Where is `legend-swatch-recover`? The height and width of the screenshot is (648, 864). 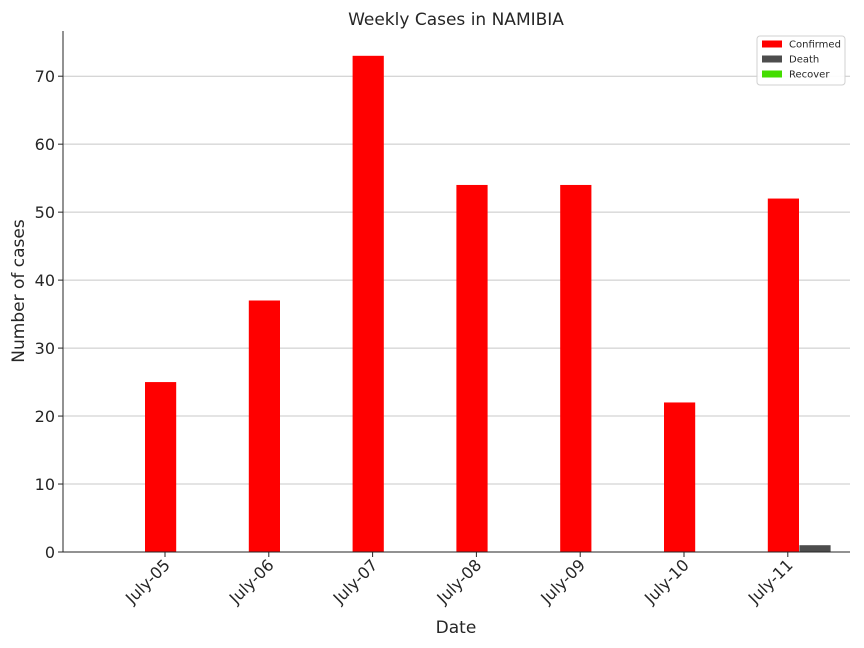
legend-swatch-recover is located at coordinates (772, 74).